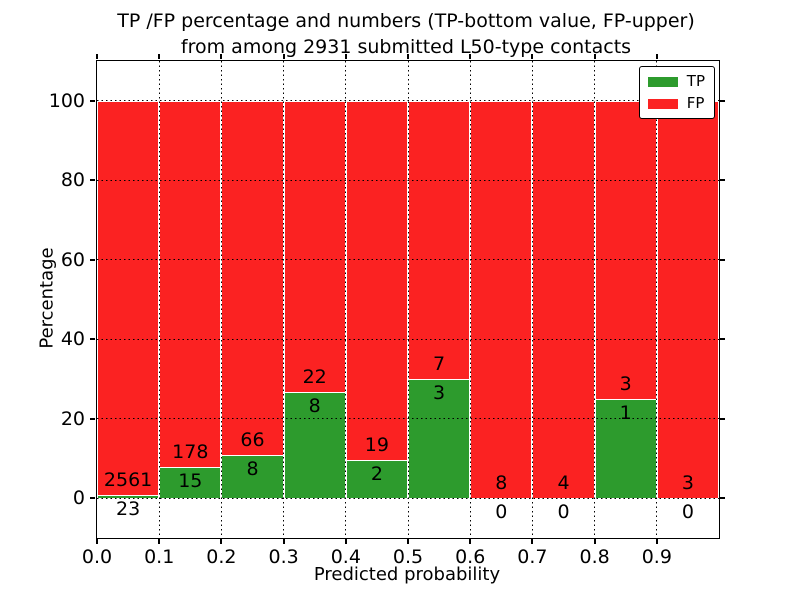 This screenshot has width=800, height=600. I want to click on fp-count-label: 2561, so click(128, 479).